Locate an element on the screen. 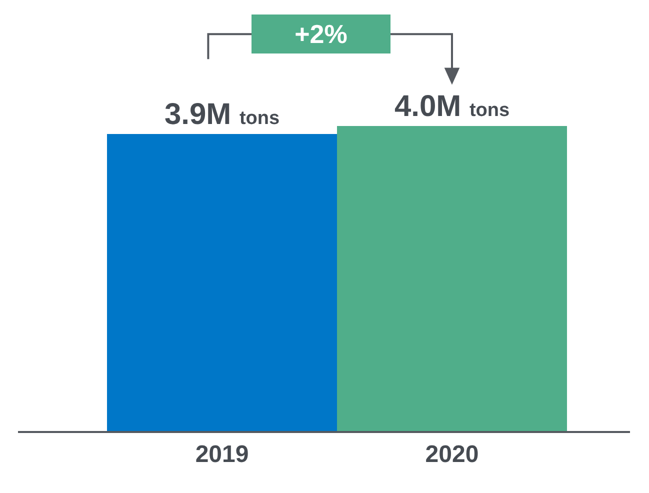  text: +2% is located at coordinates (321, 34).